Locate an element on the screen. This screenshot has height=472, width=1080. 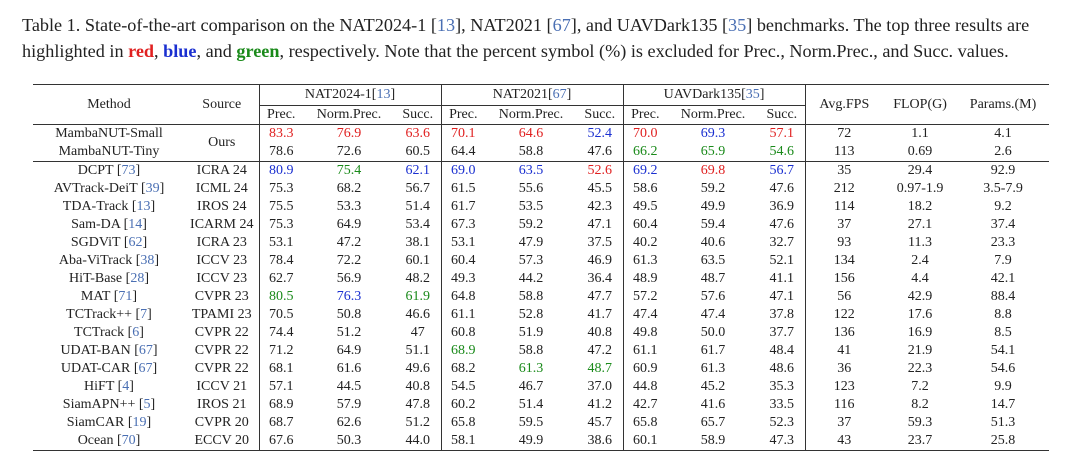
citation-link: 71 is located at coordinates (125, 296).